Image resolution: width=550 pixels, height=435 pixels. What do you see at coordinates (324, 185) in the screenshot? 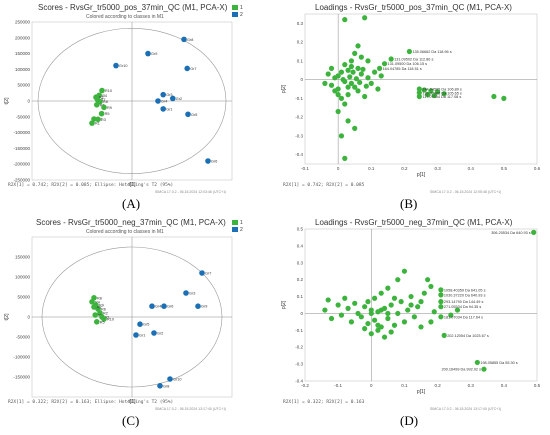
I see `chart-footer: R2X[1] = 0.742; R2X[2] = 0.085` at bounding box center [324, 185].